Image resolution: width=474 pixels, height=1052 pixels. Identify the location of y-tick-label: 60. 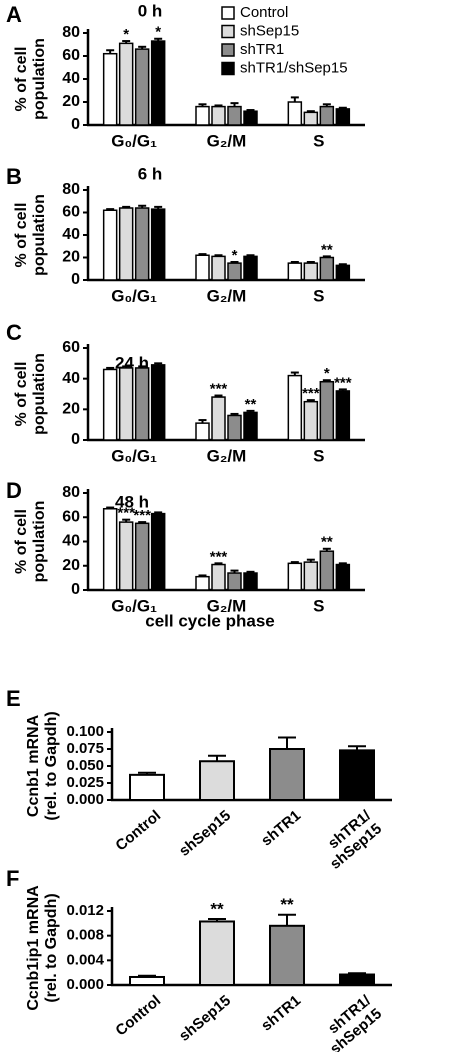
(71, 516).